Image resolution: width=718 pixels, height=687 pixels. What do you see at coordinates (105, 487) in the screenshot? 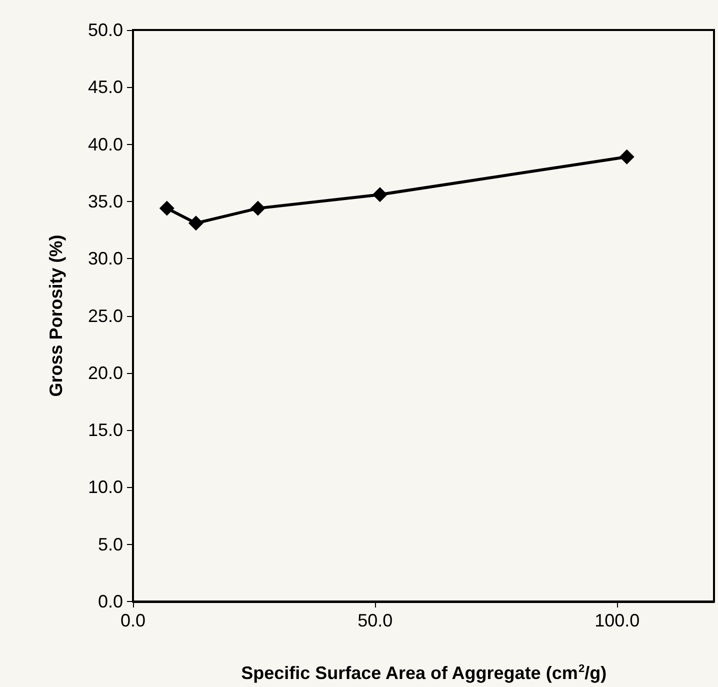
I see `y-tick-label: 10.0` at bounding box center [105, 487].